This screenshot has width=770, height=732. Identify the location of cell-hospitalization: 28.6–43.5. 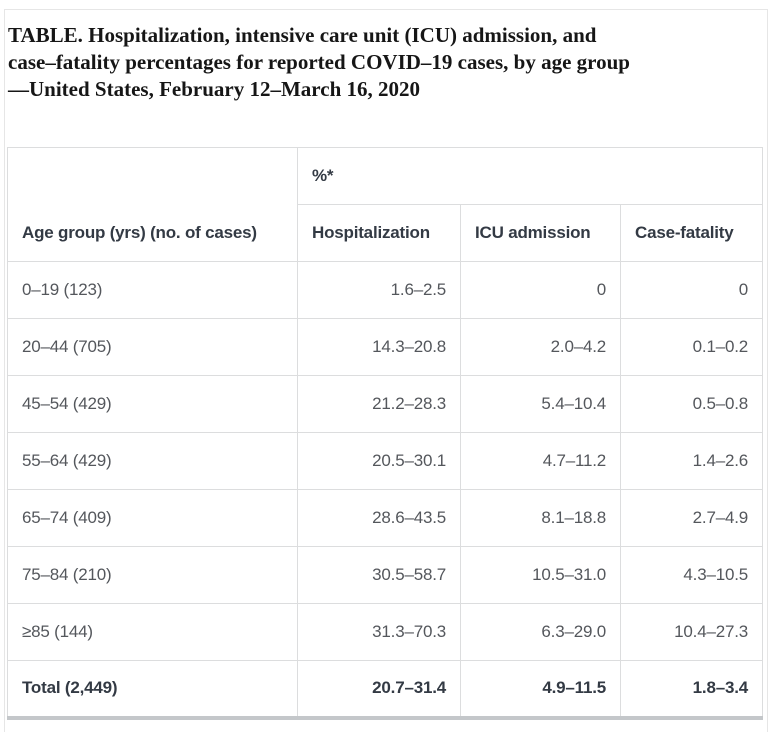
(379, 518).